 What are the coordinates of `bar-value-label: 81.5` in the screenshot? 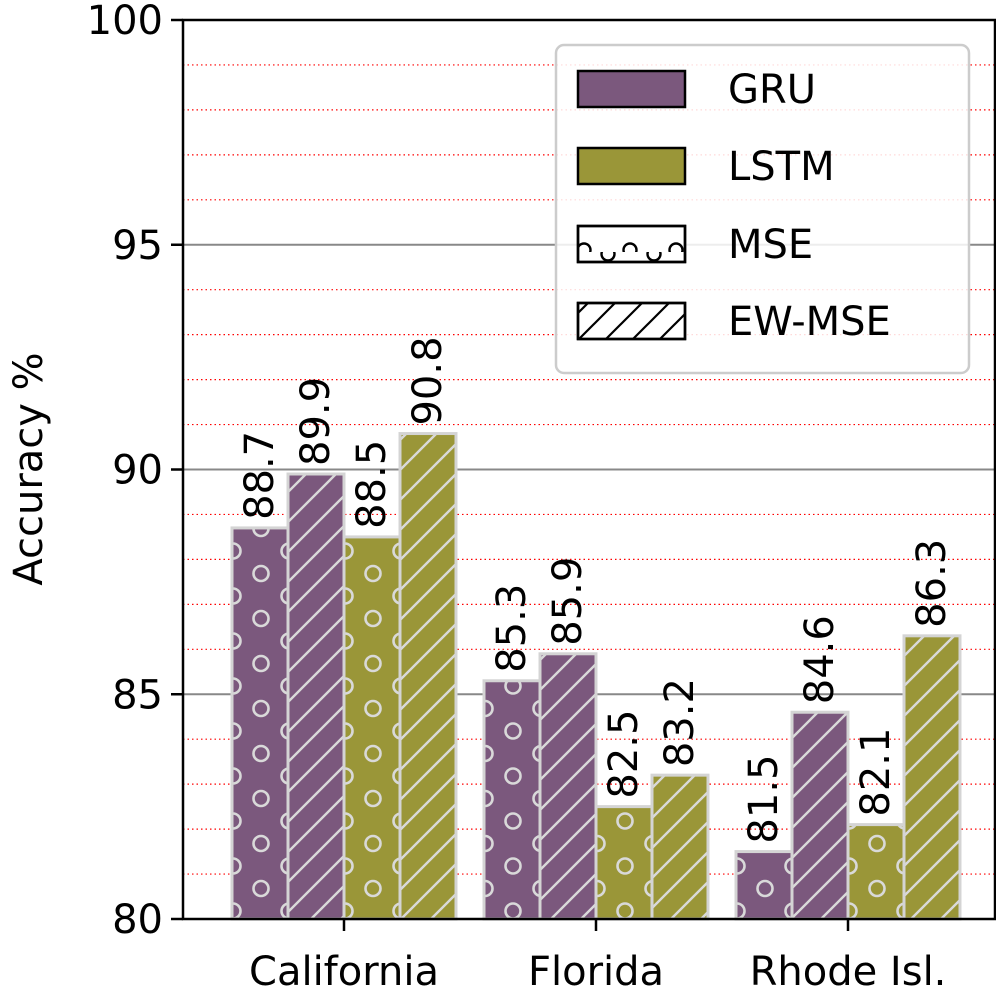 It's located at (764, 799).